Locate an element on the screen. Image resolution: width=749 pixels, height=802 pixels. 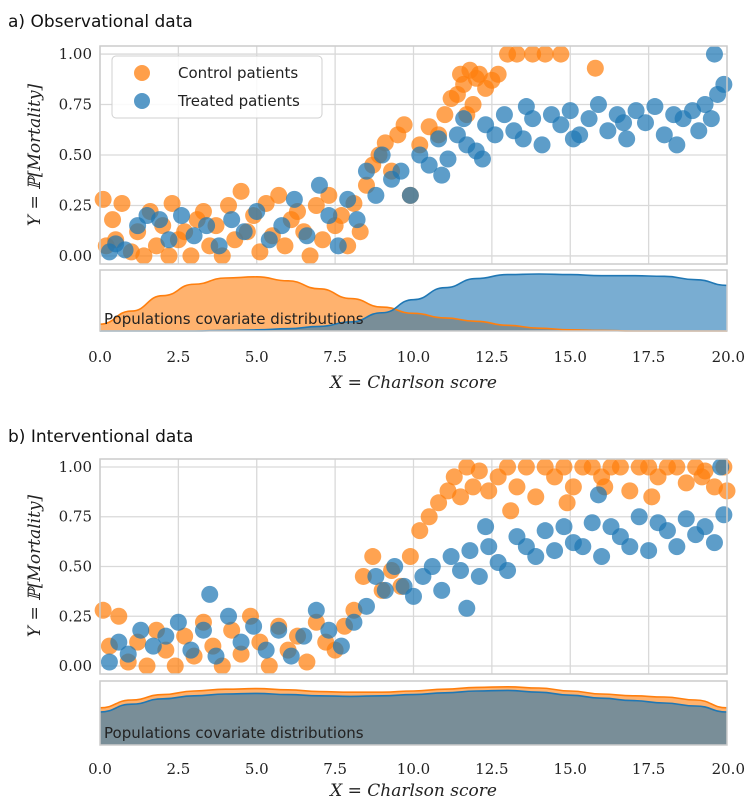
legend-control-label: Control patients is located at coordinates (238, 73).